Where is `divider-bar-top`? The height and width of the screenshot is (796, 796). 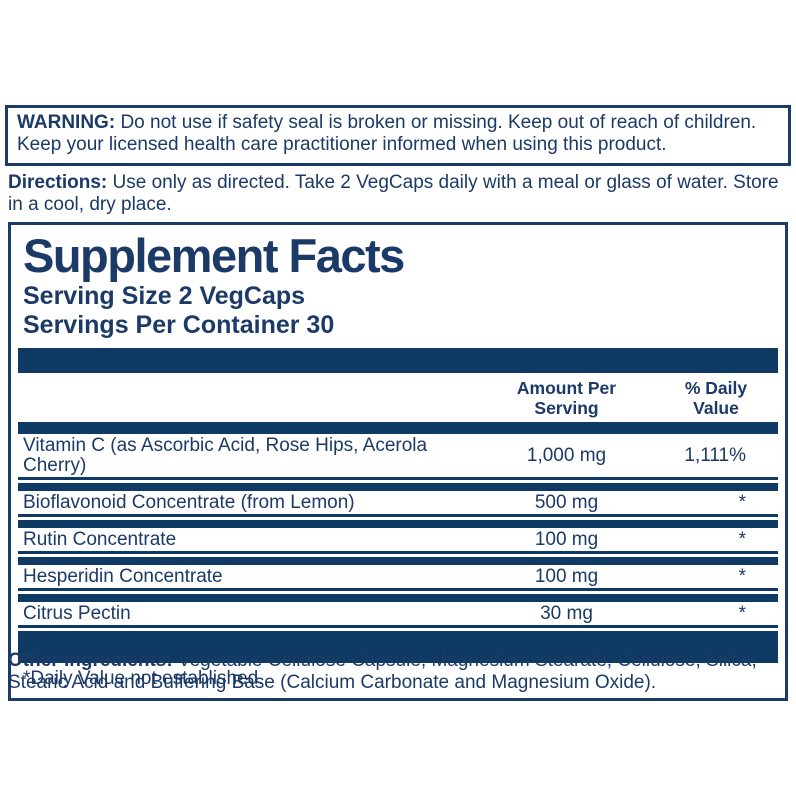
divider-bar-top is located at coordinates (398, 360).